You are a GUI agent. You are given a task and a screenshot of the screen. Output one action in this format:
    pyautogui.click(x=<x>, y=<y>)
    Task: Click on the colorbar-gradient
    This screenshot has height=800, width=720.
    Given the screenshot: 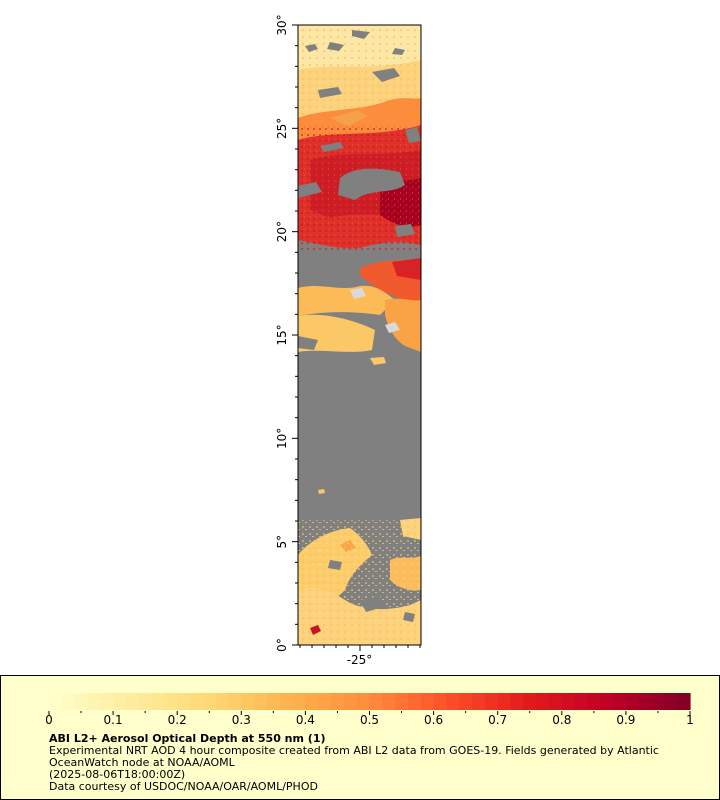 What is the action you would take?
    pyautogui.click(x=370, y=701)
    